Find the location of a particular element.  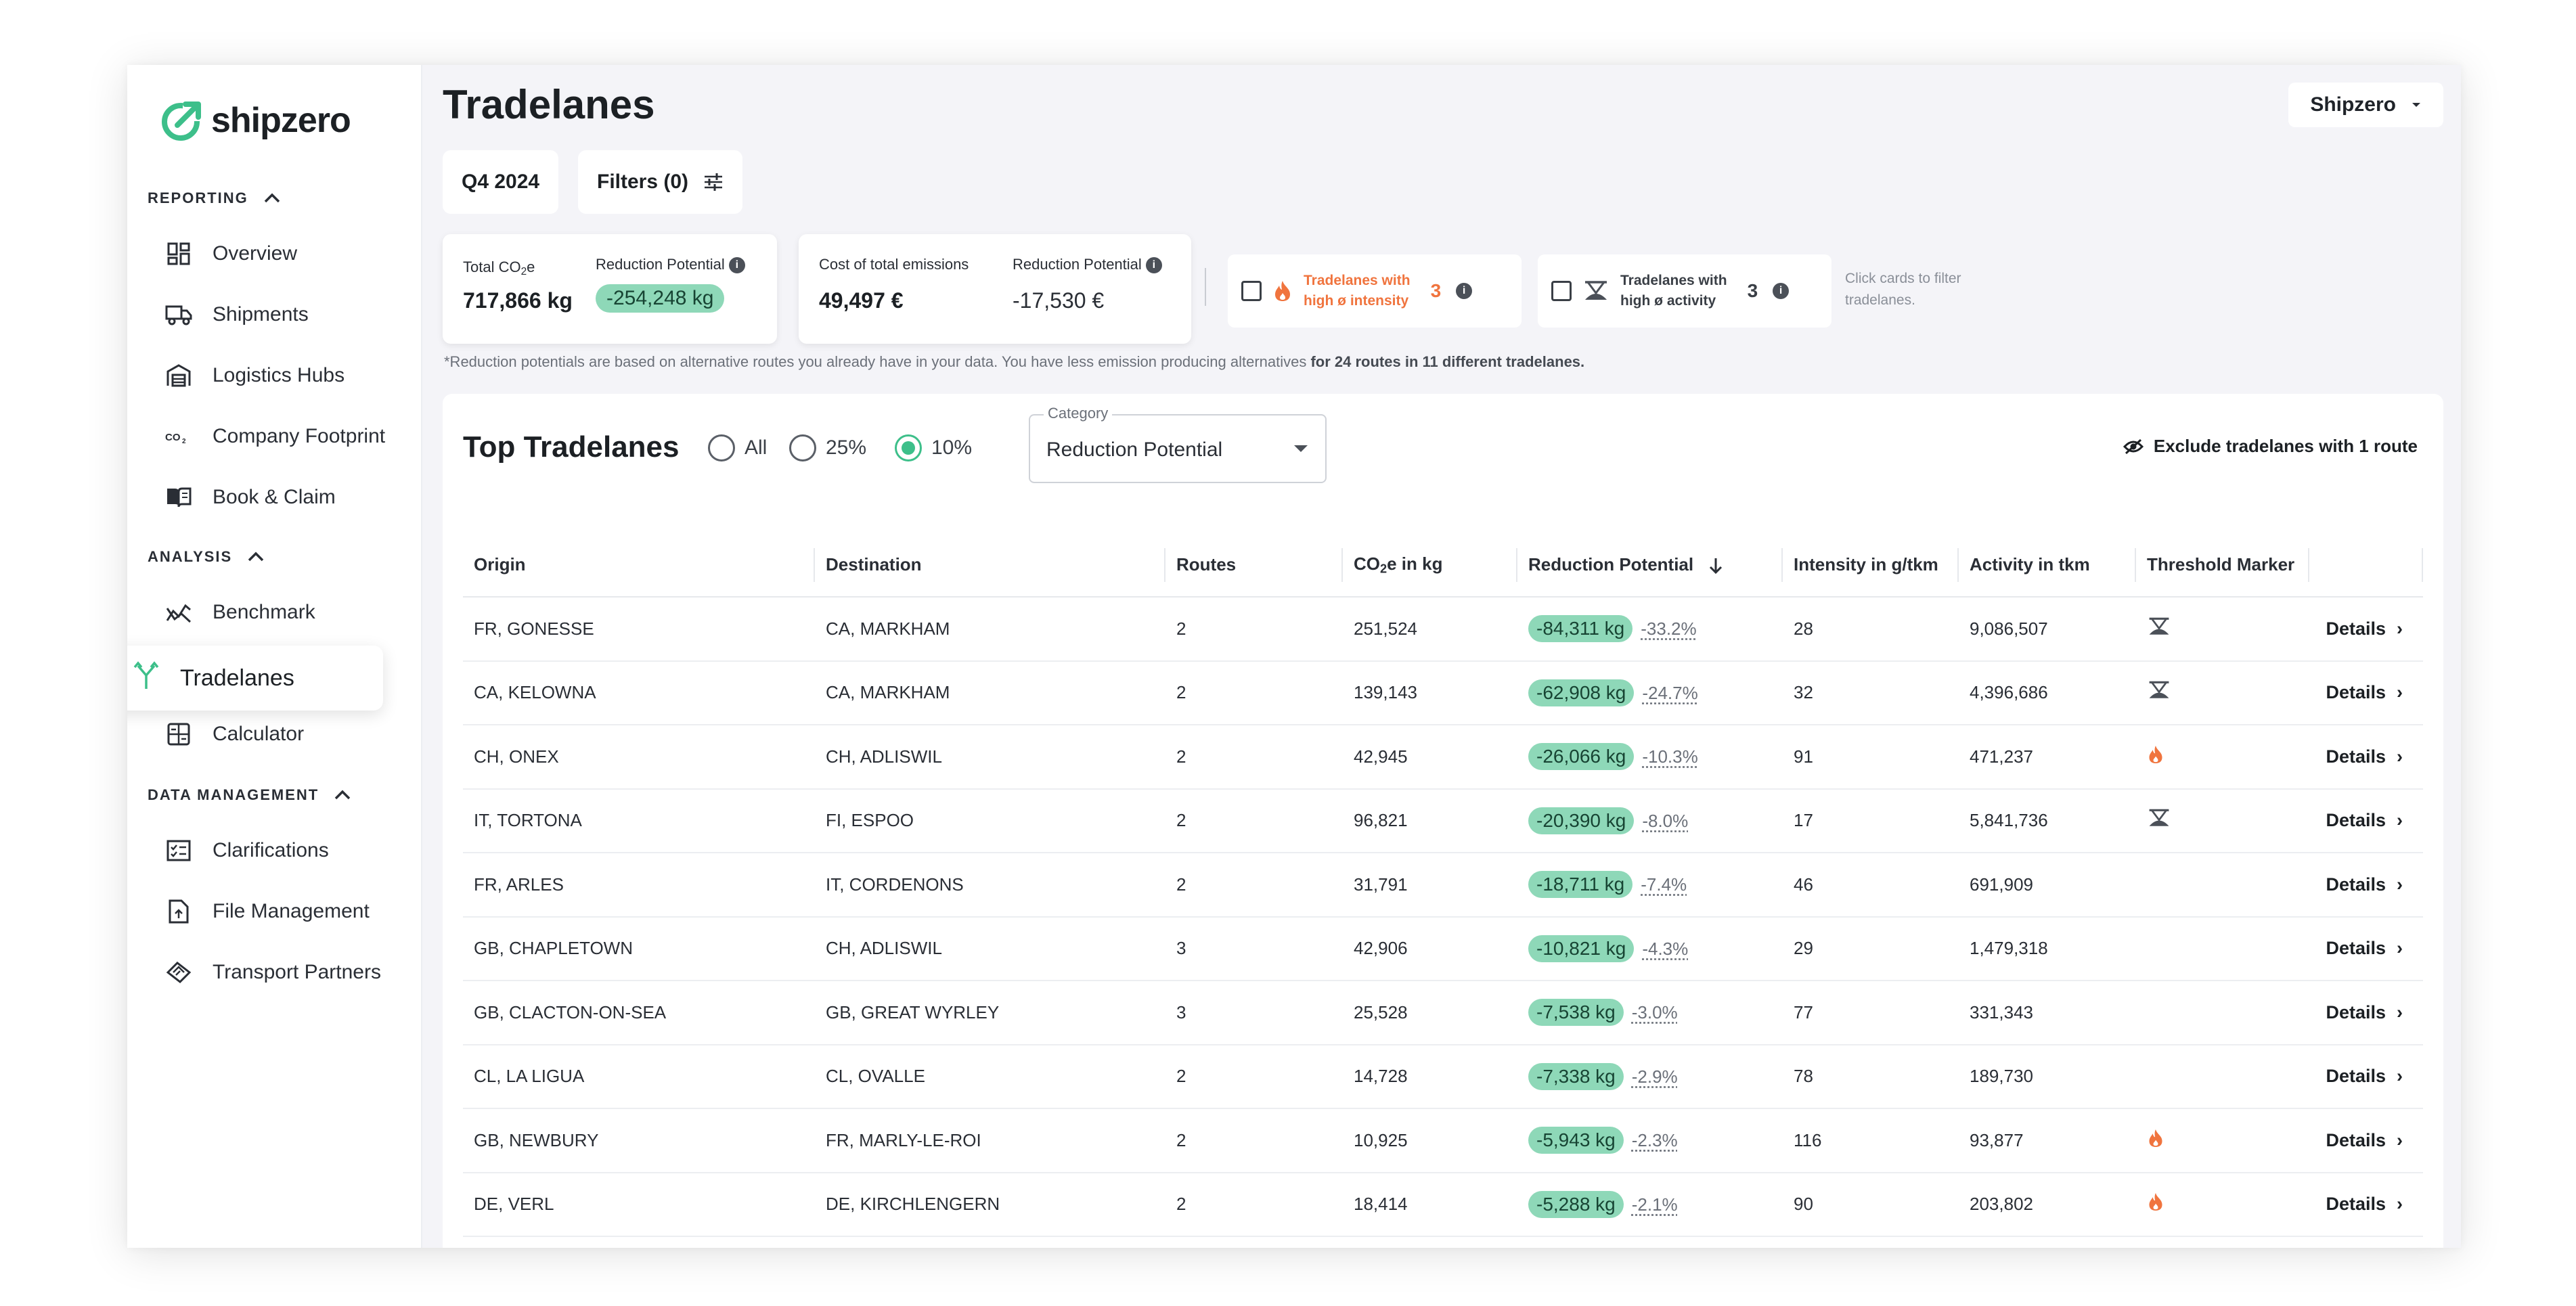

col-threshold-marker: Threshold Marker is located at coordinates (2222, 565).